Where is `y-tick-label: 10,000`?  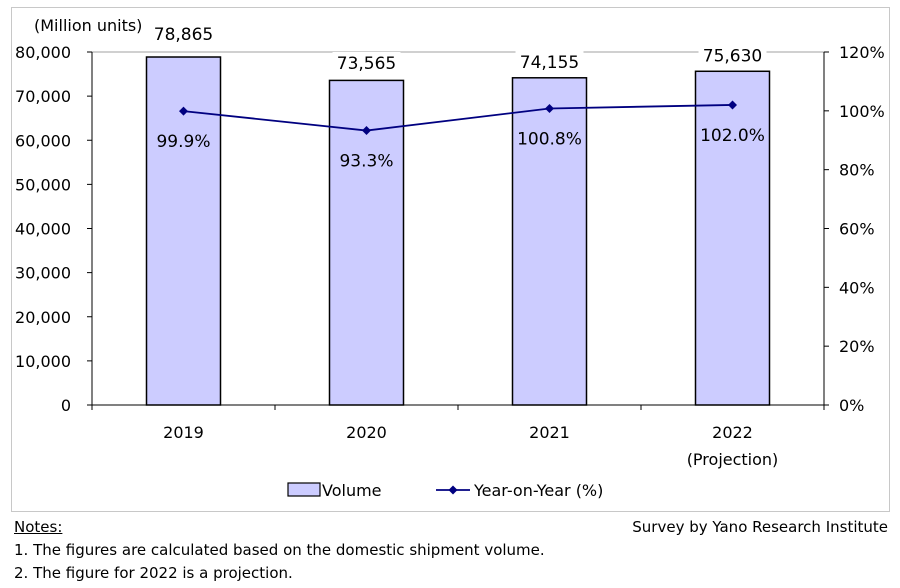
y-tick-label: 10,000 is located at coordinates (43, 361).